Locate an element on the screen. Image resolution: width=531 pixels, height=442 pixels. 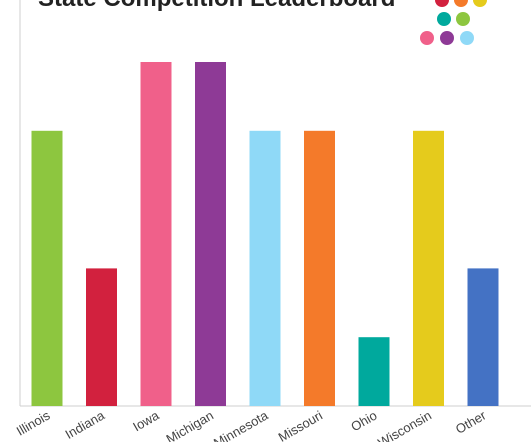
dot-grid-logo is located at coordinates (453, 22).